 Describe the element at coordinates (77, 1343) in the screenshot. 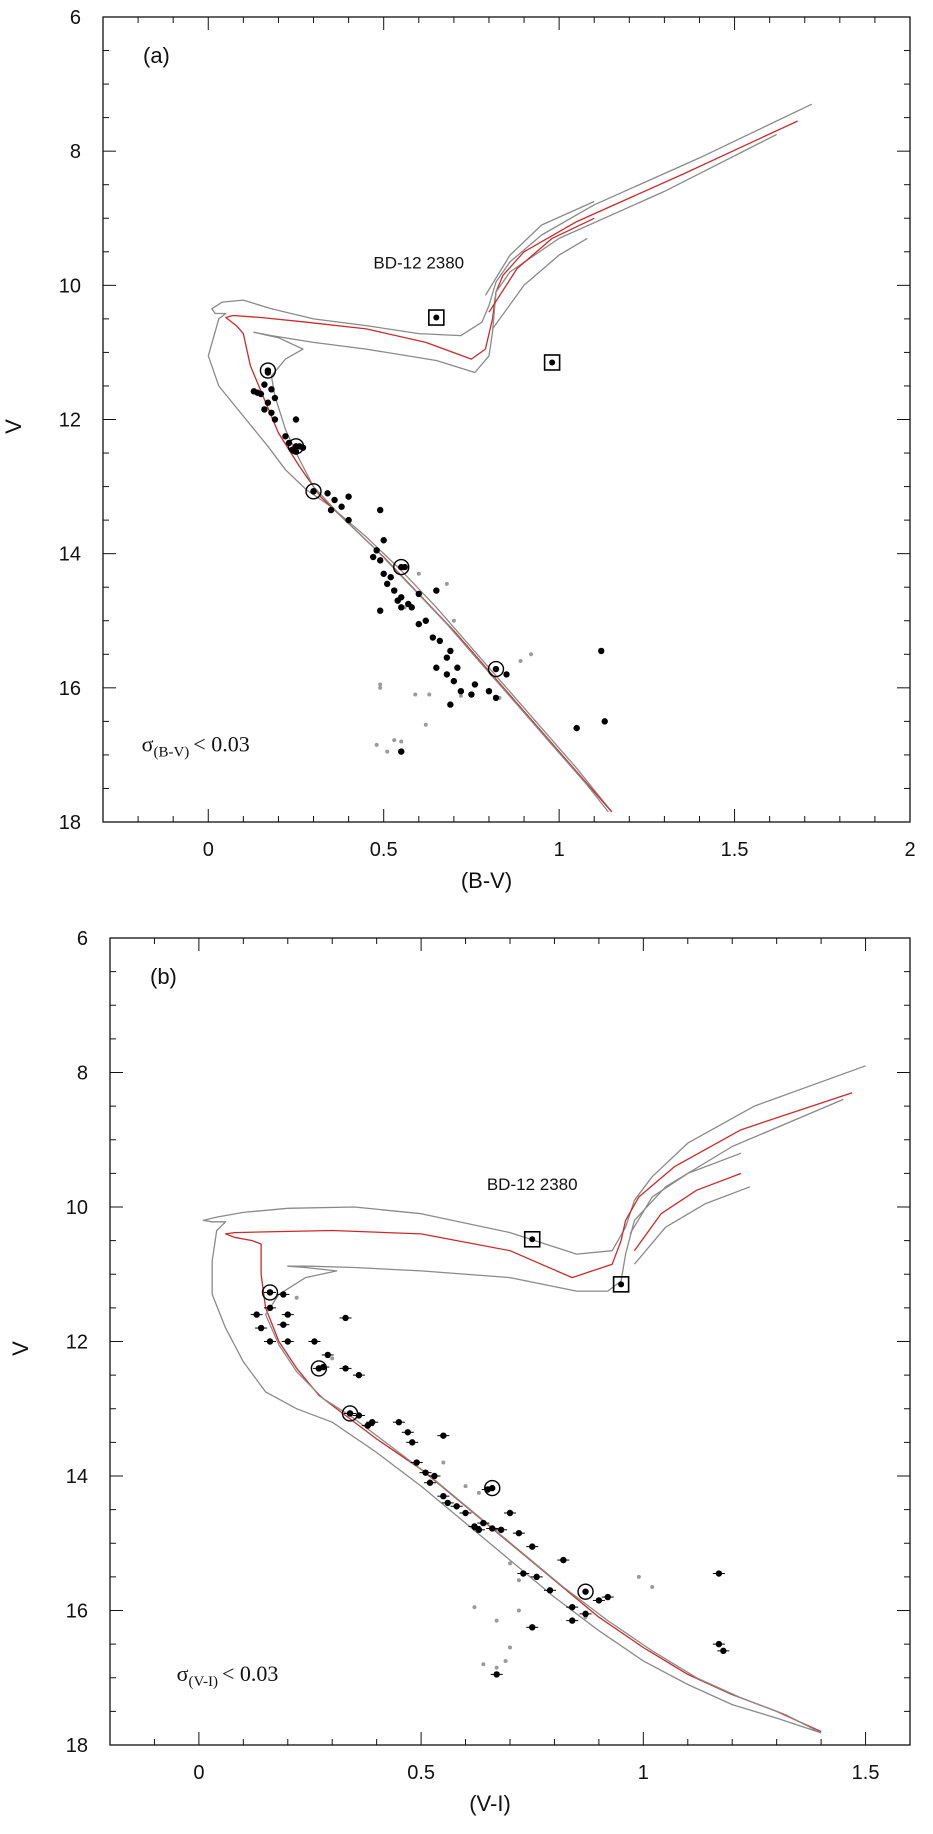

I see `y-tick-label: 12` at that location.